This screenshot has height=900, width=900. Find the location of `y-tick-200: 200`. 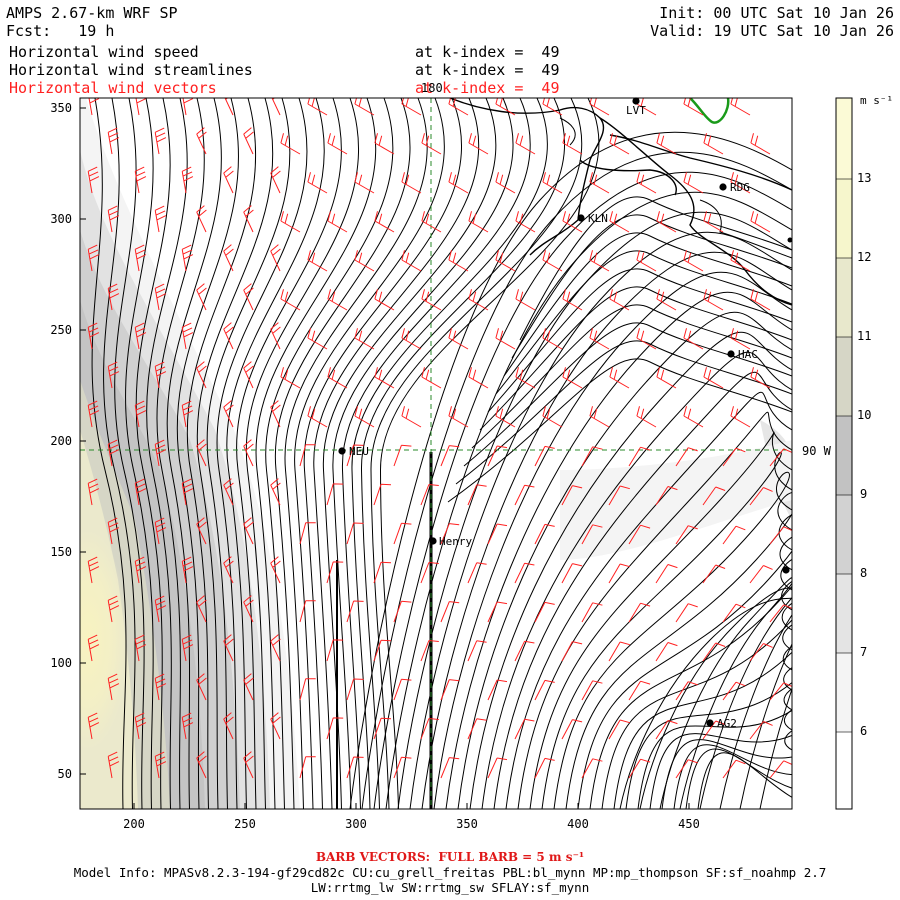

y-tick-200: 200 is located at coordinates (68, 441).